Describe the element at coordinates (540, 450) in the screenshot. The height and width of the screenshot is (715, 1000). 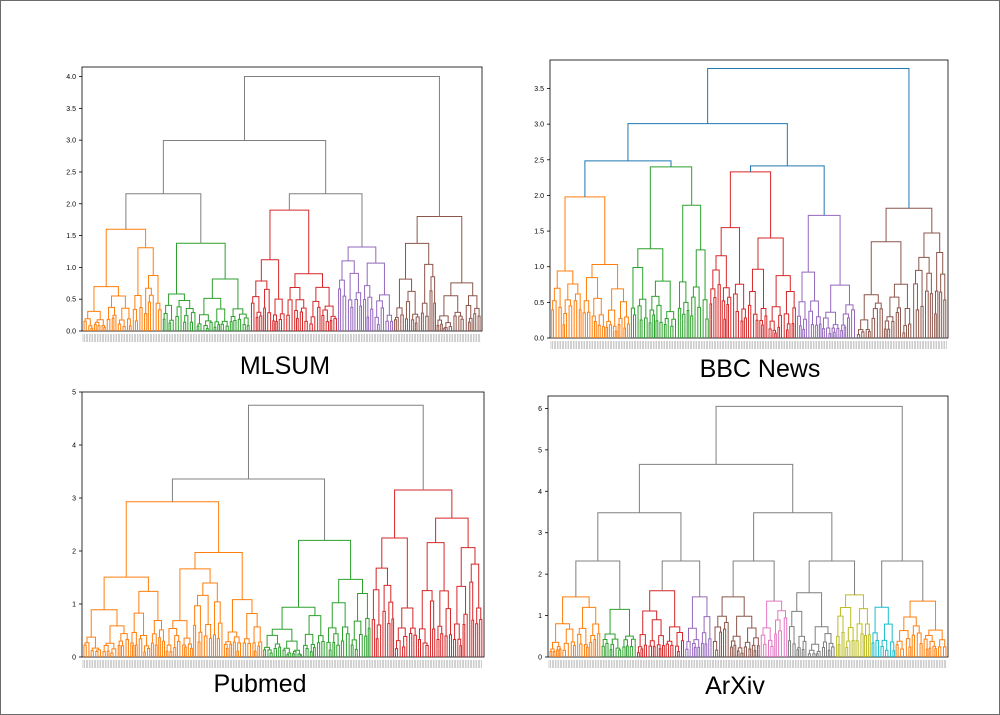
I see `y-tick-label: 5` at that location.